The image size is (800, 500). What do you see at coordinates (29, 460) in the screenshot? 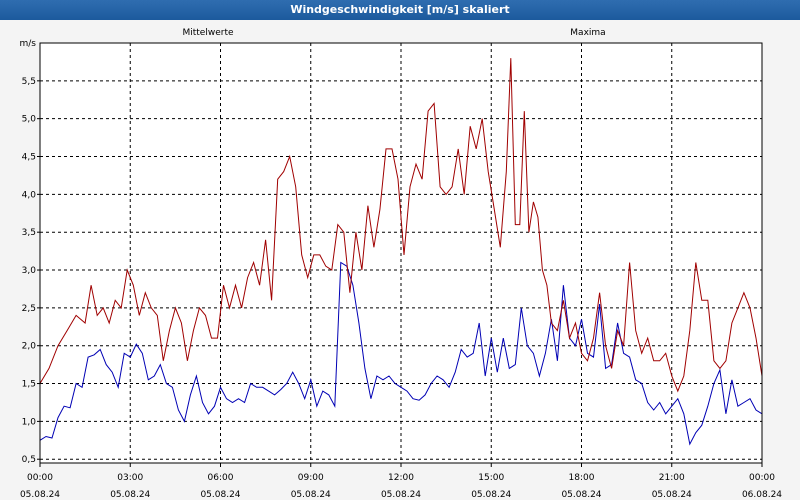
I see `y-tick-label: 0,5` at bounding box center [29, 460].